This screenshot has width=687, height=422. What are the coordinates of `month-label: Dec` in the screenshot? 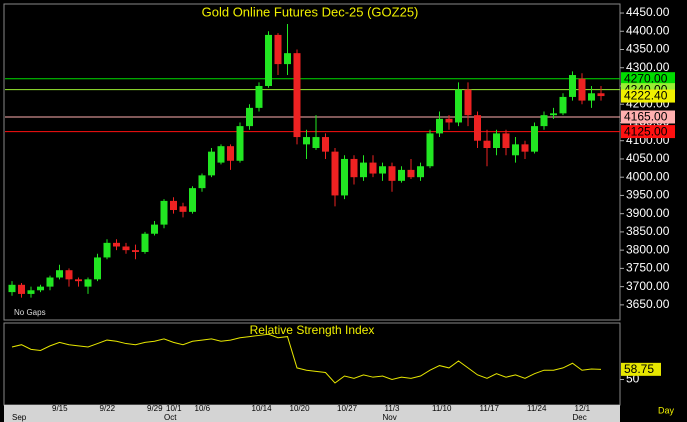 It's located at (580, 417).